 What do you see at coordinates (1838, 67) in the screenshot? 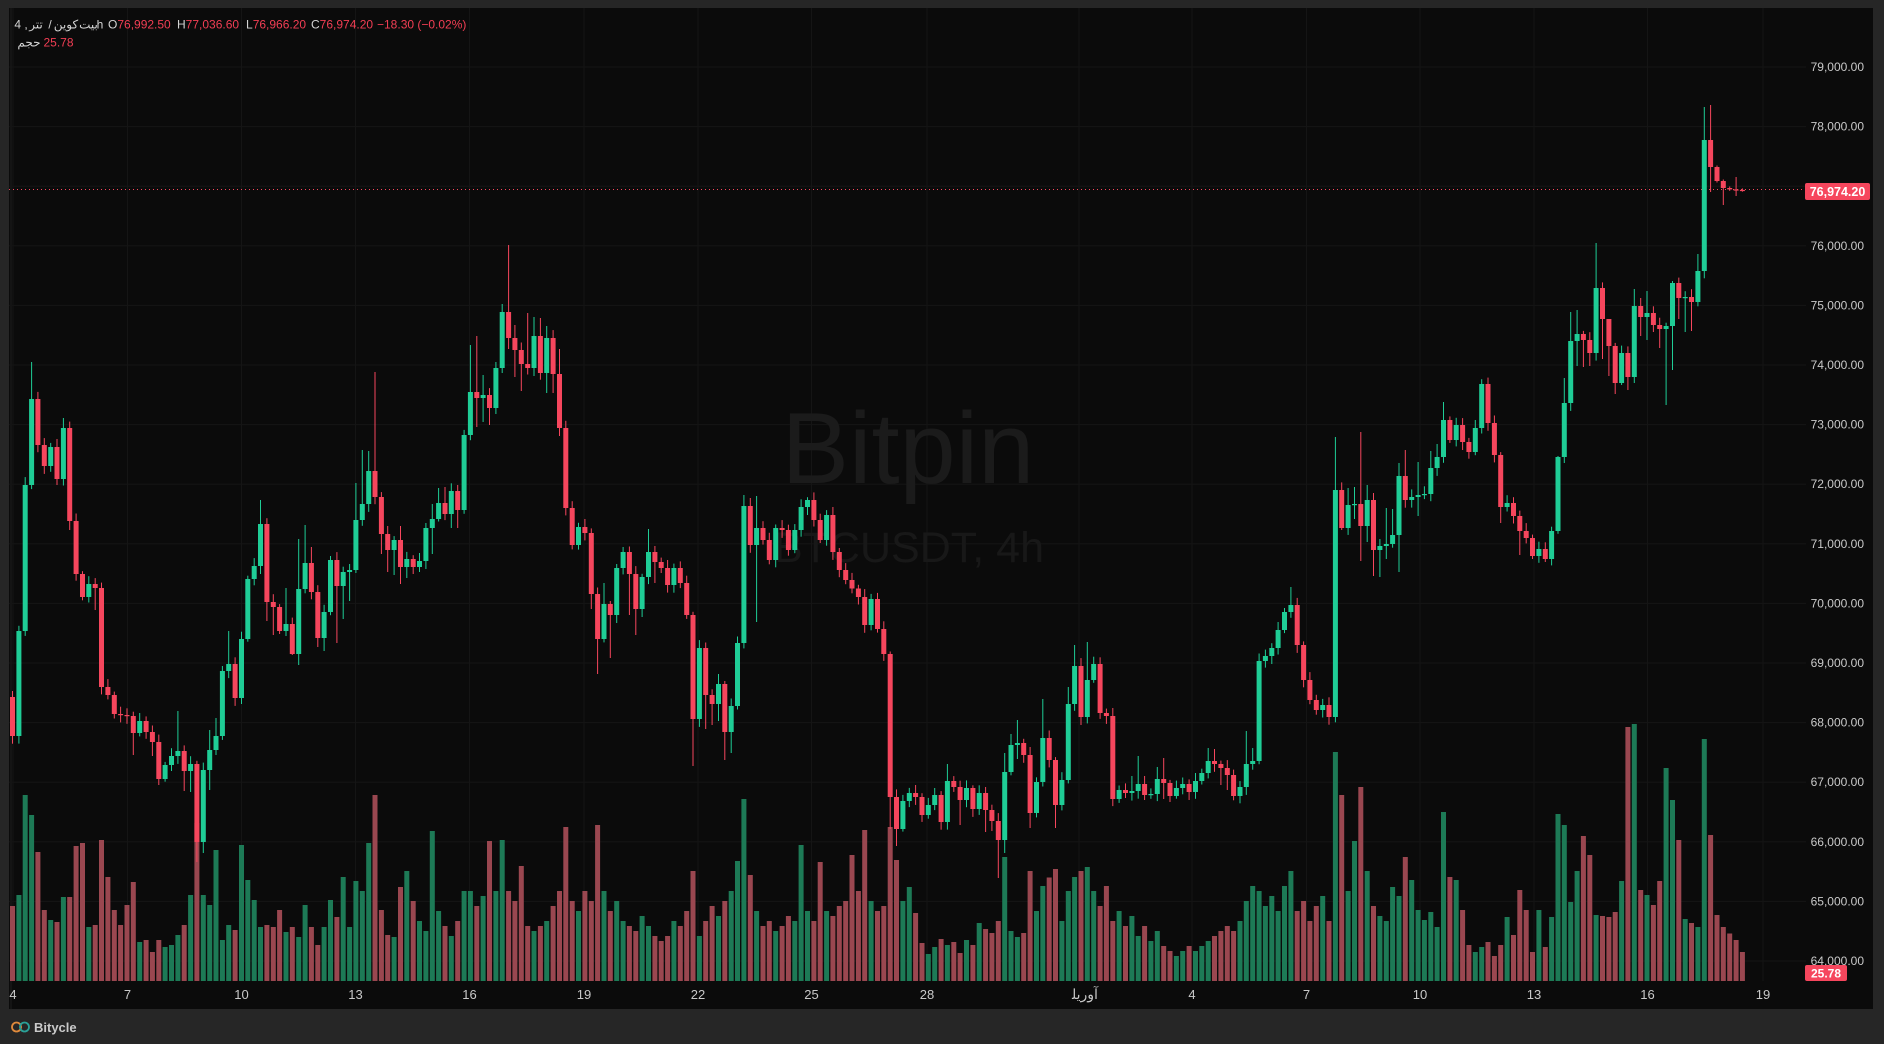
I see `svg-text: 79,000.00` at bounding box center [1838, 67].